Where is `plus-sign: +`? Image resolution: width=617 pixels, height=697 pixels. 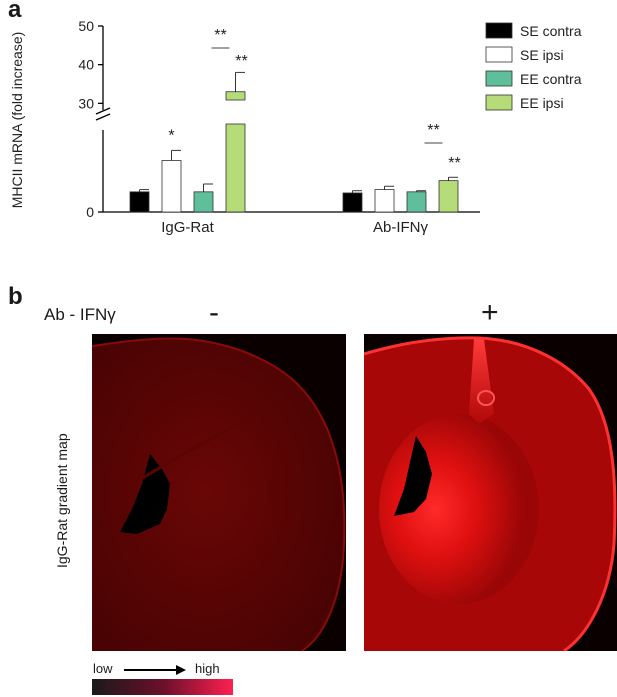
plus-sign: + is located at coordinates (490, 312).